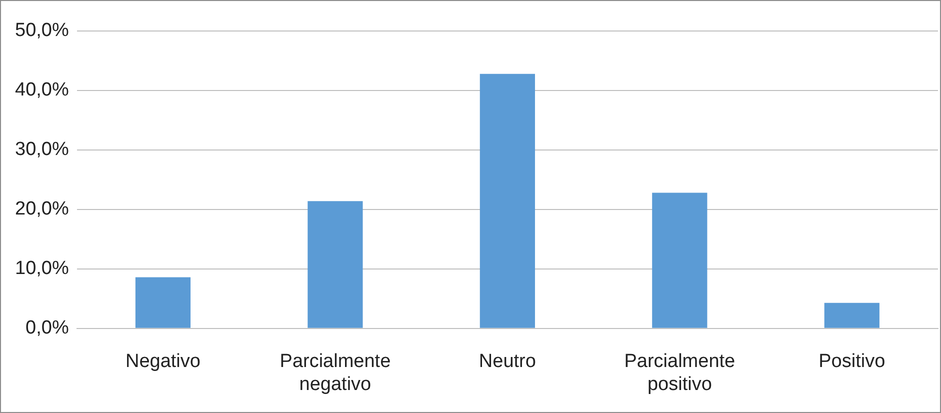 This screenshot has width=941, height=413. What do you see at coordinates (47, 328) in the screenshot?
I see `y-tick-label: 0,0%` at bounding box center [47, 328].